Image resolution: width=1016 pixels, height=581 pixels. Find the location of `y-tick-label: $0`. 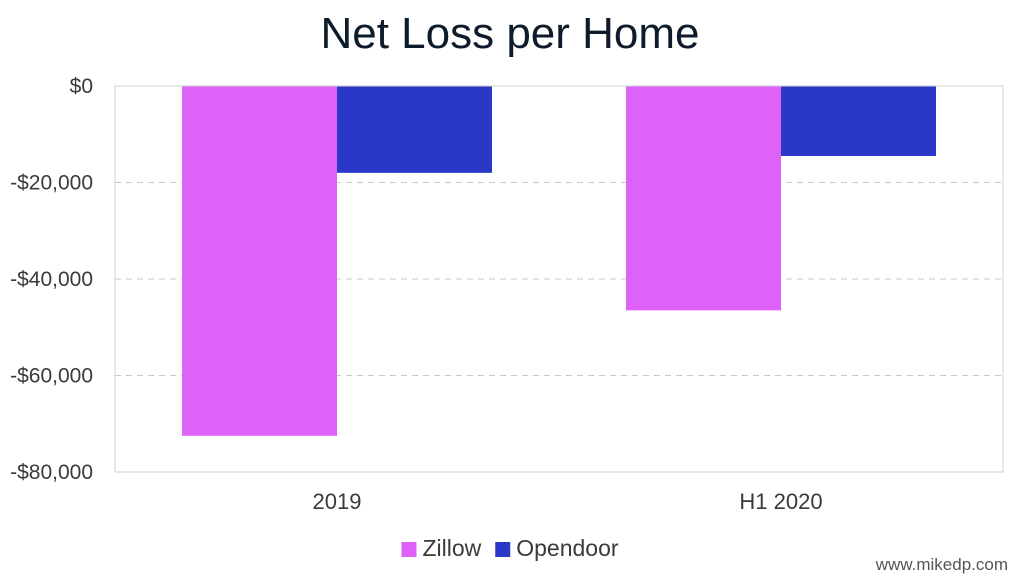

y-tick-label: $0 is located at coordinates (81, 86).